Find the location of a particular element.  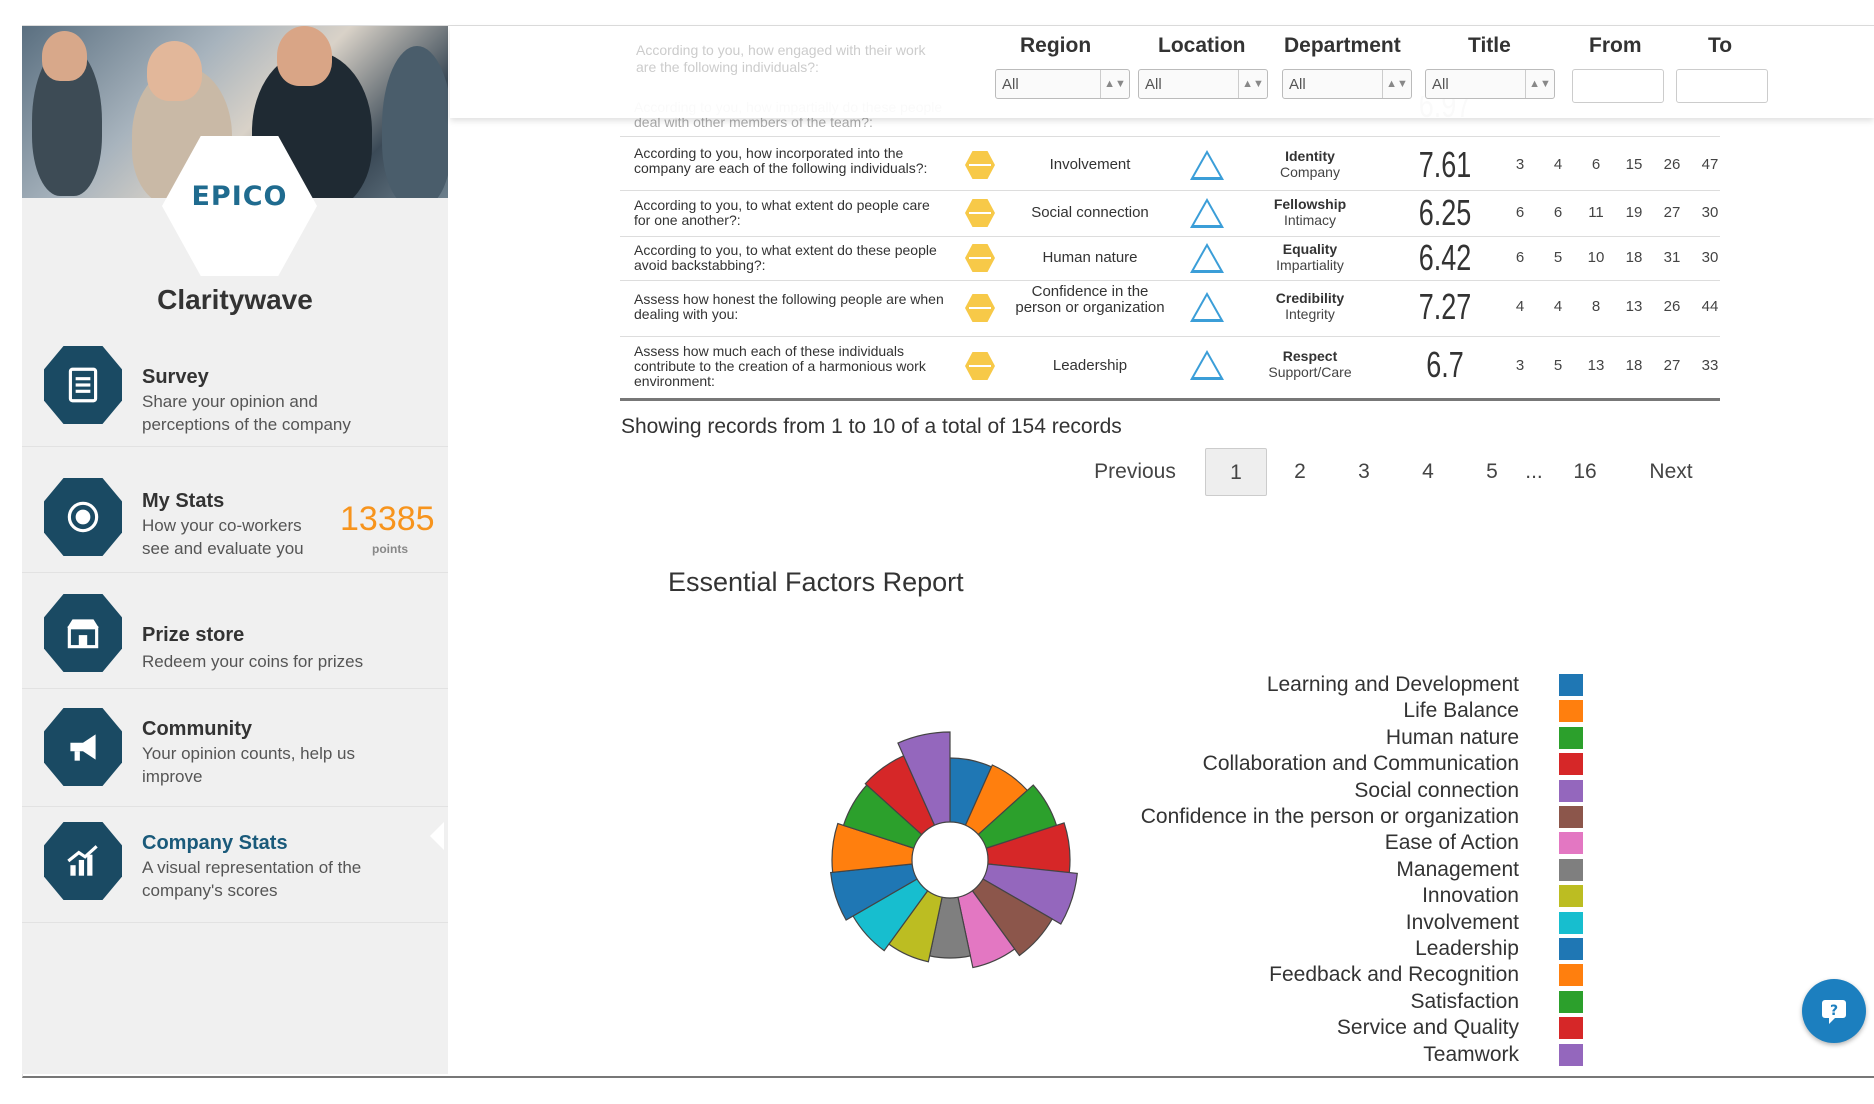

row-score: 7.61 is located at coordinates (1445, 164).